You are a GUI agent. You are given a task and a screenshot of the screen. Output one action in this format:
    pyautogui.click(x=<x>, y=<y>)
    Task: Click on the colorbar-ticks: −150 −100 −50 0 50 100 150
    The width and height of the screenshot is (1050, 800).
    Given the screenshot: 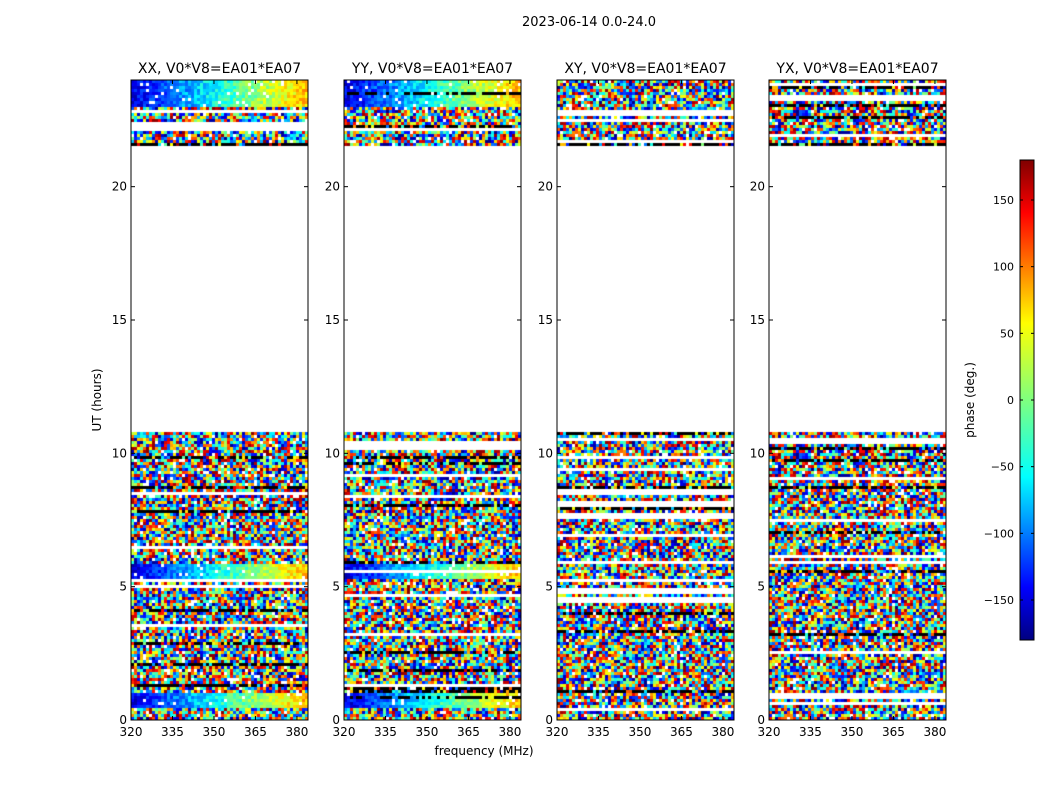 What is the action you would take?
    pyautogui.click(x=1009, y=400)
    